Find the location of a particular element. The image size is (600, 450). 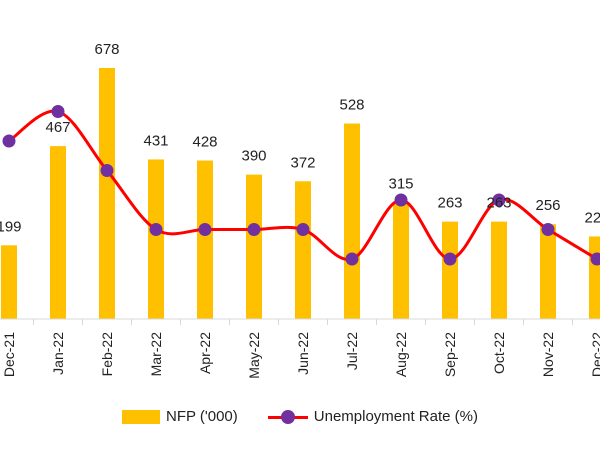

tick-label-apr-22: Apr-22 is located at coordinates (205, 353).